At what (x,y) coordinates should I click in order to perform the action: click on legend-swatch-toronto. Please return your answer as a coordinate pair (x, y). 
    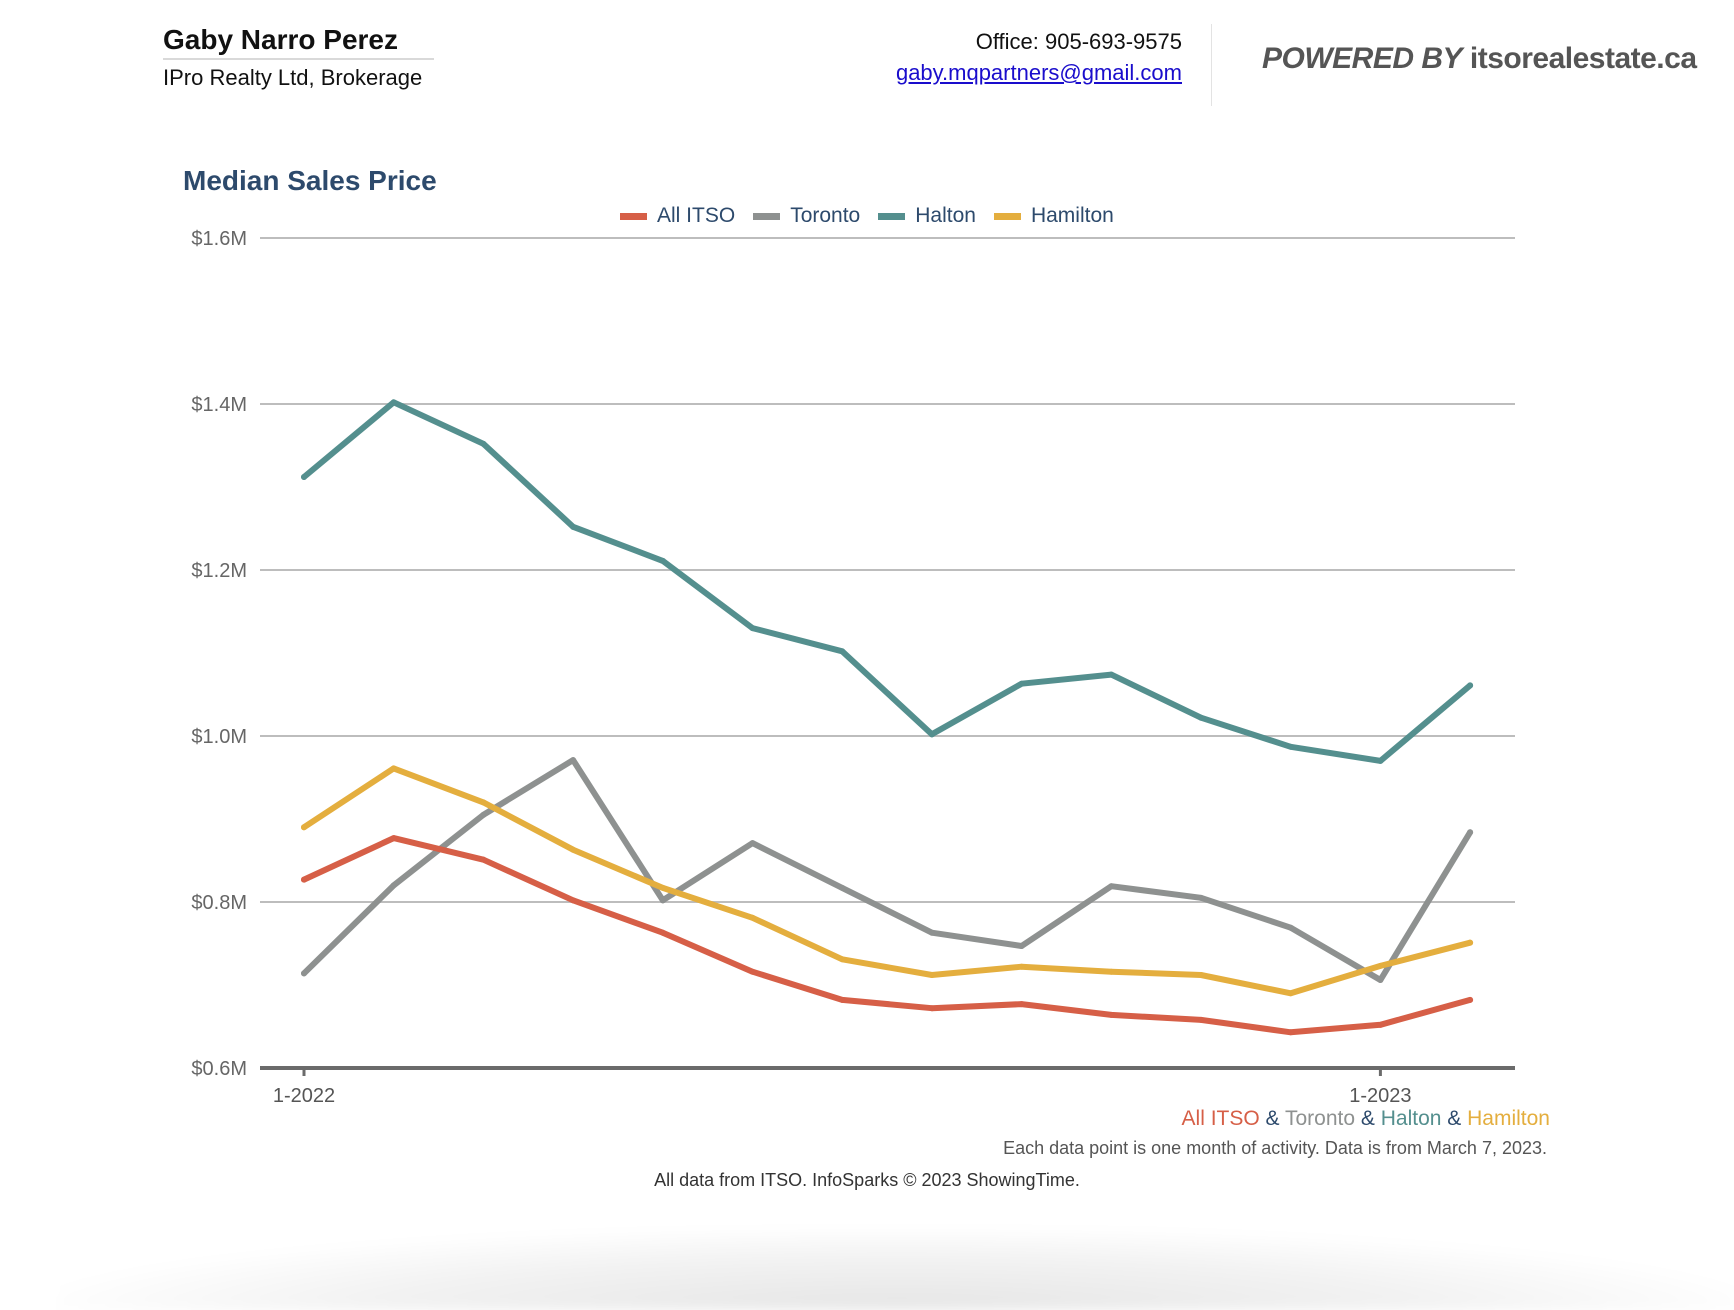
    Looking at the image, I should click on (767, 216).